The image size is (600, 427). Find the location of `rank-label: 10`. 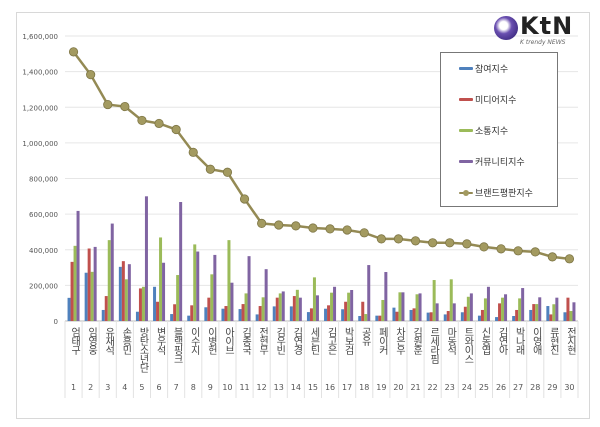

rank-label: 10 is located at coordinates (227, 387).